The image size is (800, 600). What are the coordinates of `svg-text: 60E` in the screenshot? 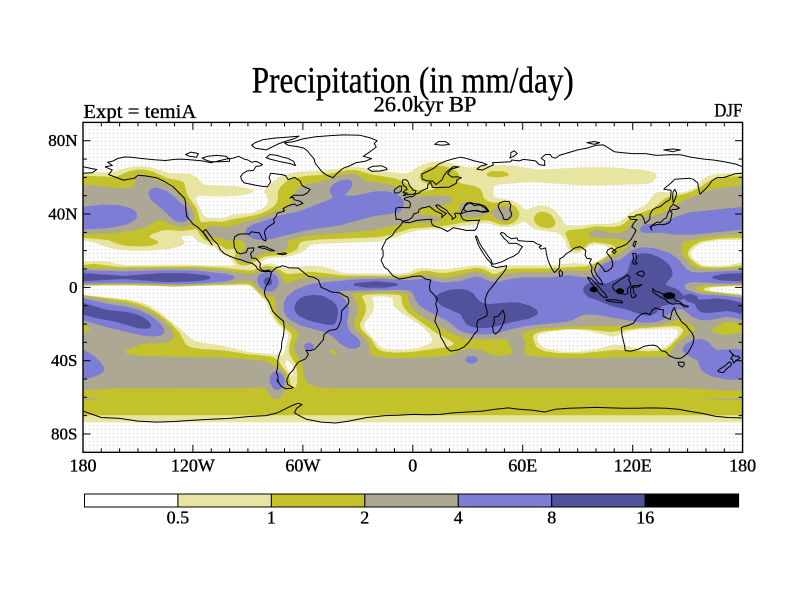 It's located at (522, 466).